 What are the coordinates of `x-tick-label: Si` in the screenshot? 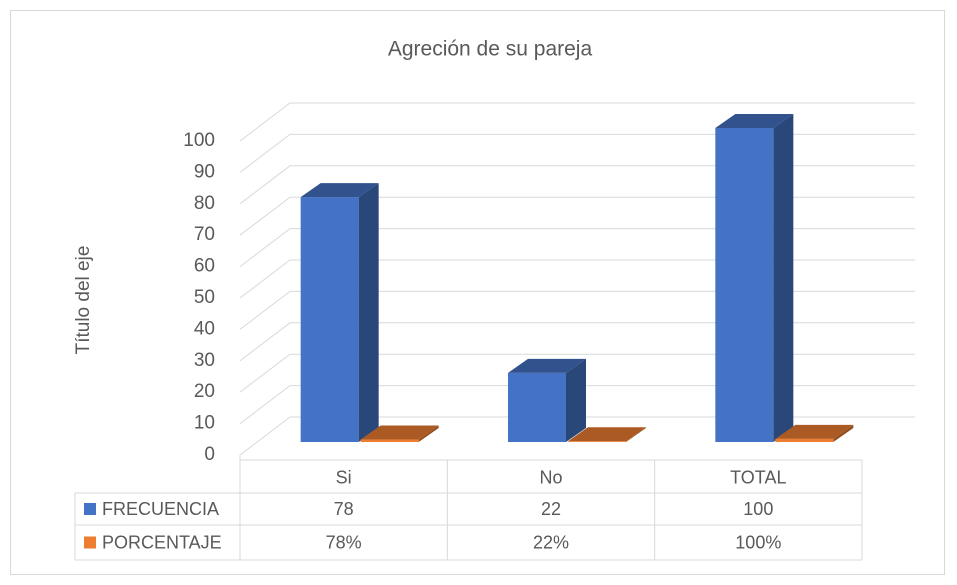 It's located at (344, 477).